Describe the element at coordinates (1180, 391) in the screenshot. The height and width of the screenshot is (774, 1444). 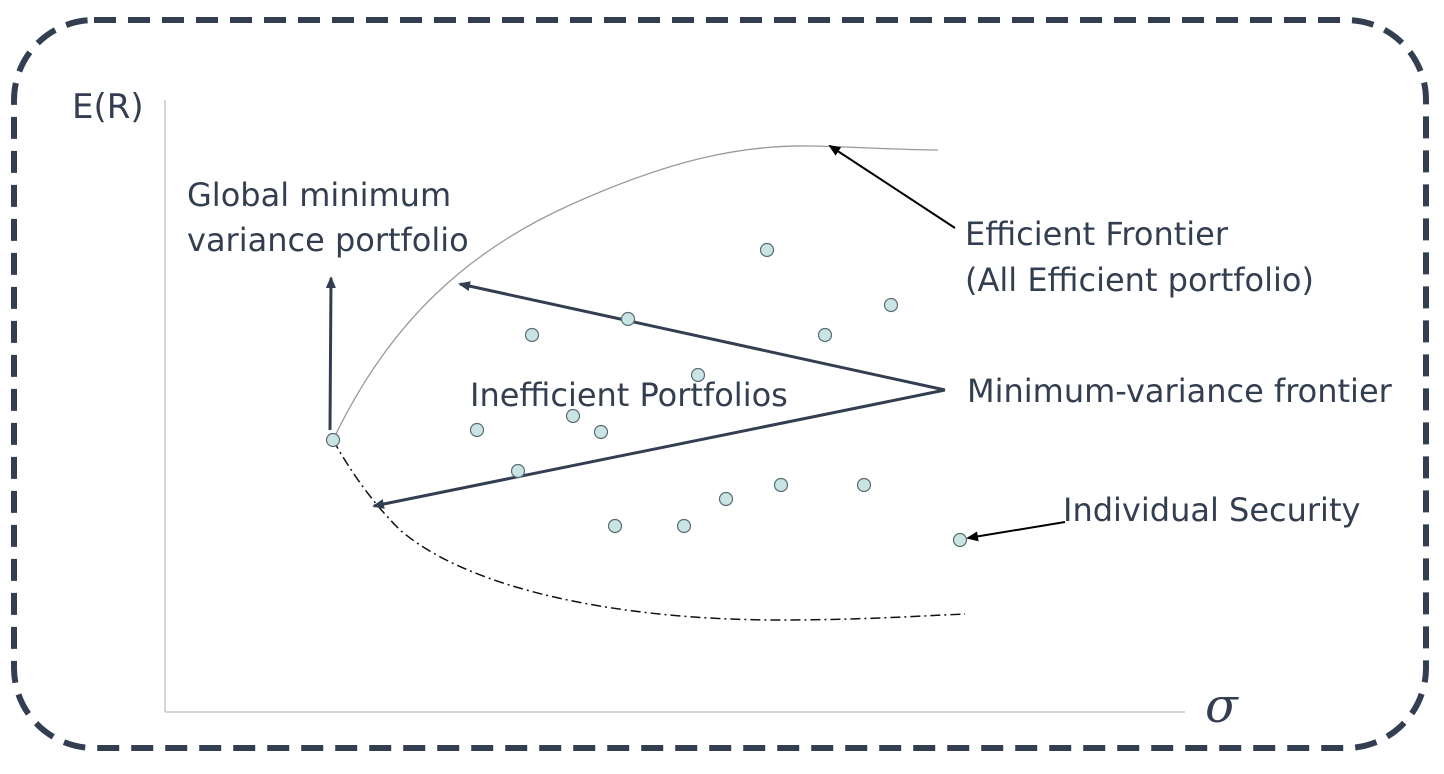
I see `min-variance-frontier-label: Minimum-variance frontier` at that location.